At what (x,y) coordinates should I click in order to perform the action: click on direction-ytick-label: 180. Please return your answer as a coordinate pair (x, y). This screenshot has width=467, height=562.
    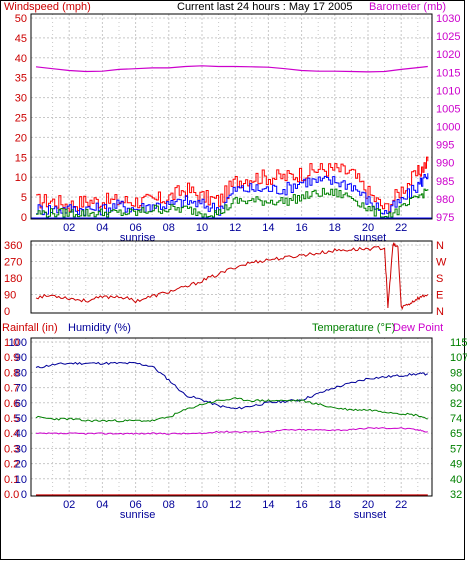
    Looking at the image, I should click on (13, 279).